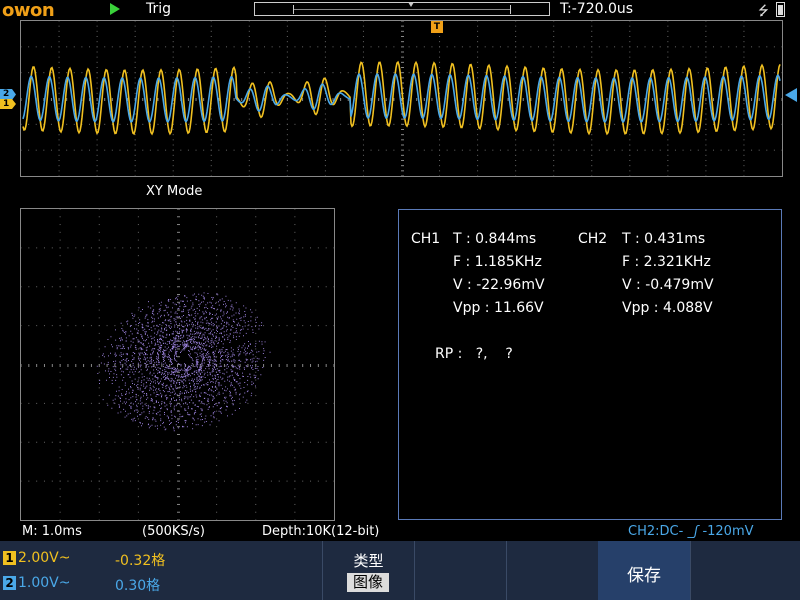 The height and width of the screenshot is (600, 800). I want to click on ch2-frequency: F : 2.321KHz, so click(666, 262).